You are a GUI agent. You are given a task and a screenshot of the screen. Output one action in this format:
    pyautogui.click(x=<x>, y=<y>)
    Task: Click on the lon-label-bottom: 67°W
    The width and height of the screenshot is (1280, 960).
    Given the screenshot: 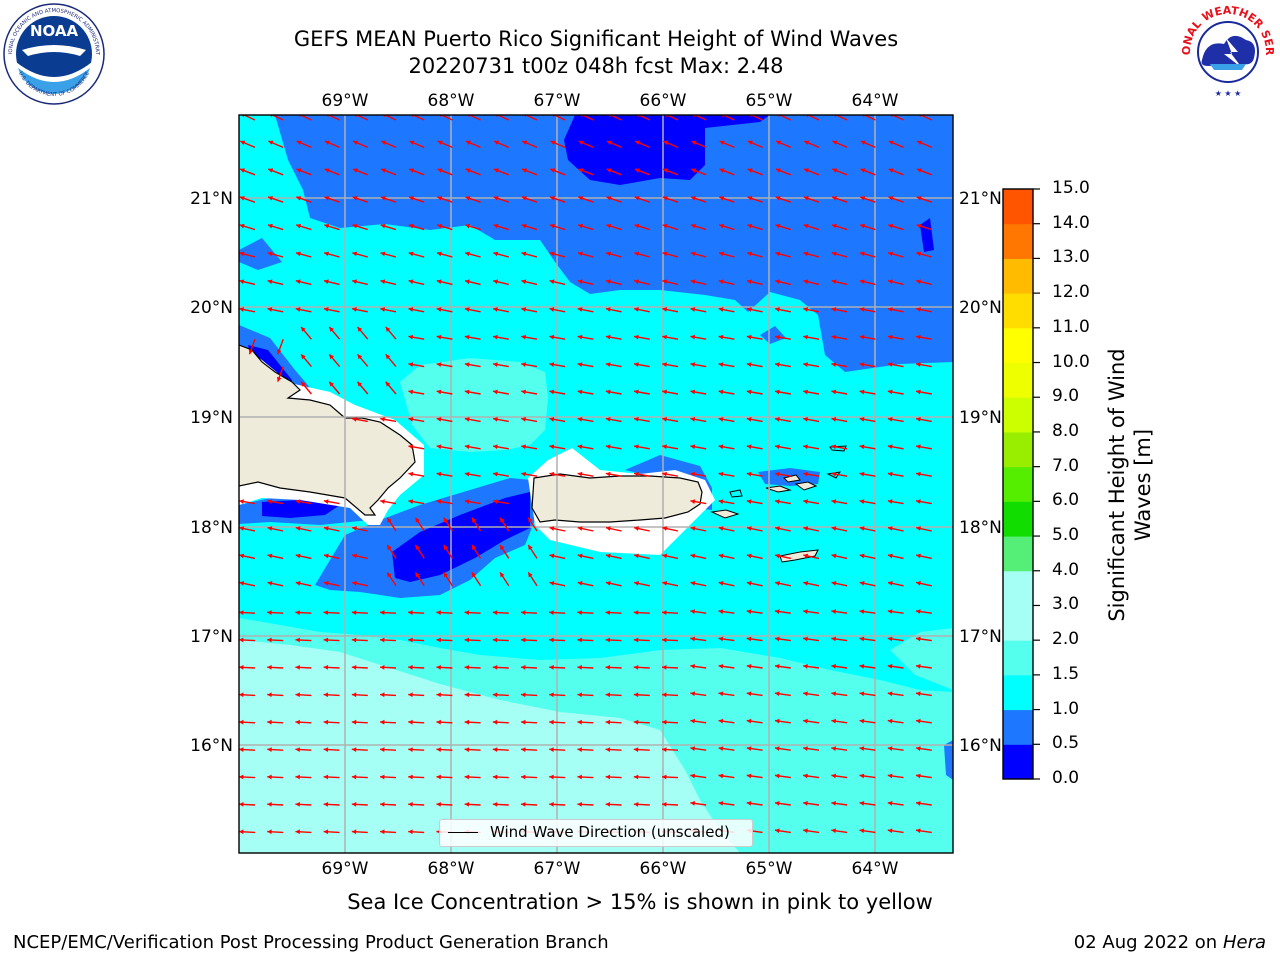 What is the action you would take?
    pyautogui.click(x=557, y=869)
    